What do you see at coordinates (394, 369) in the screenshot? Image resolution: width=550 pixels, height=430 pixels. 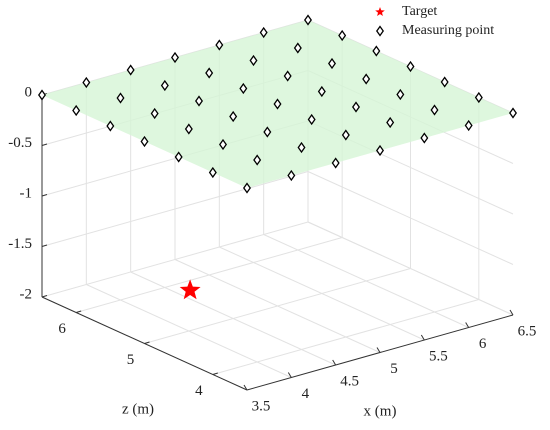 I see `x-tick-label: 5` at bounding box center [394, 369].